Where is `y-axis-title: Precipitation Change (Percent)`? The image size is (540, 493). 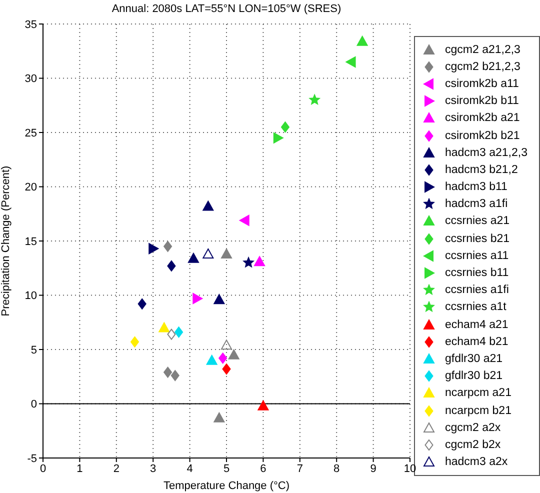 y-axis-title: Precipitation Change (Percent) is located at coordinates (6, 241).